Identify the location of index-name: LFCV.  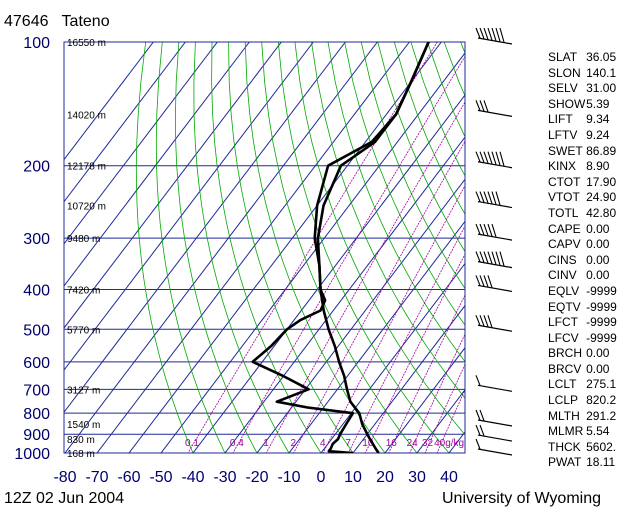
(563, 337).